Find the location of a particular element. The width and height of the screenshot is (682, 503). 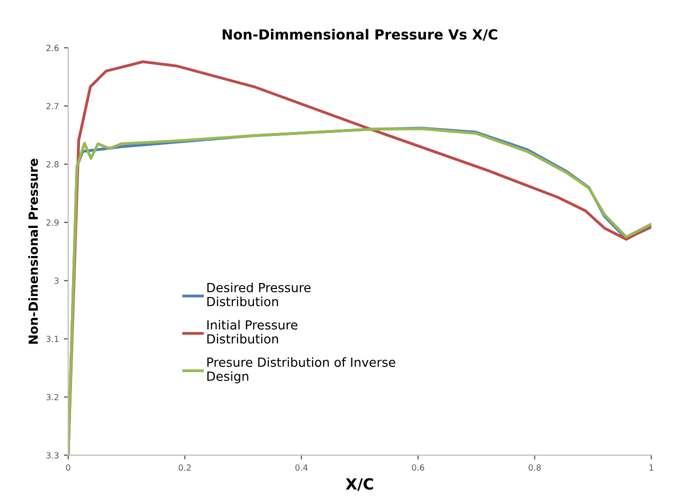

legend-label: Presure Distribution of Inverse Design is located at coordinates (301, 370).